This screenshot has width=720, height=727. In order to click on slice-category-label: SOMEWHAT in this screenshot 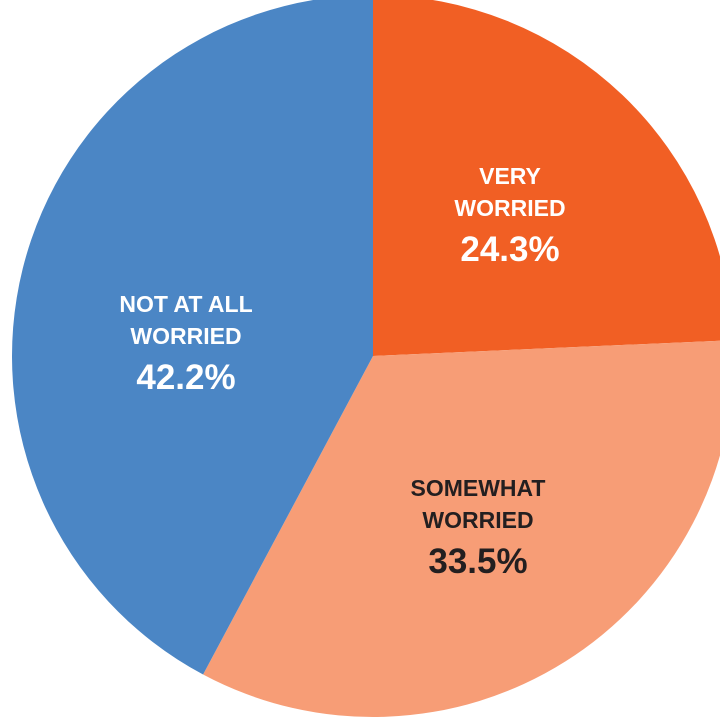, I will do `click(477, 488)`.